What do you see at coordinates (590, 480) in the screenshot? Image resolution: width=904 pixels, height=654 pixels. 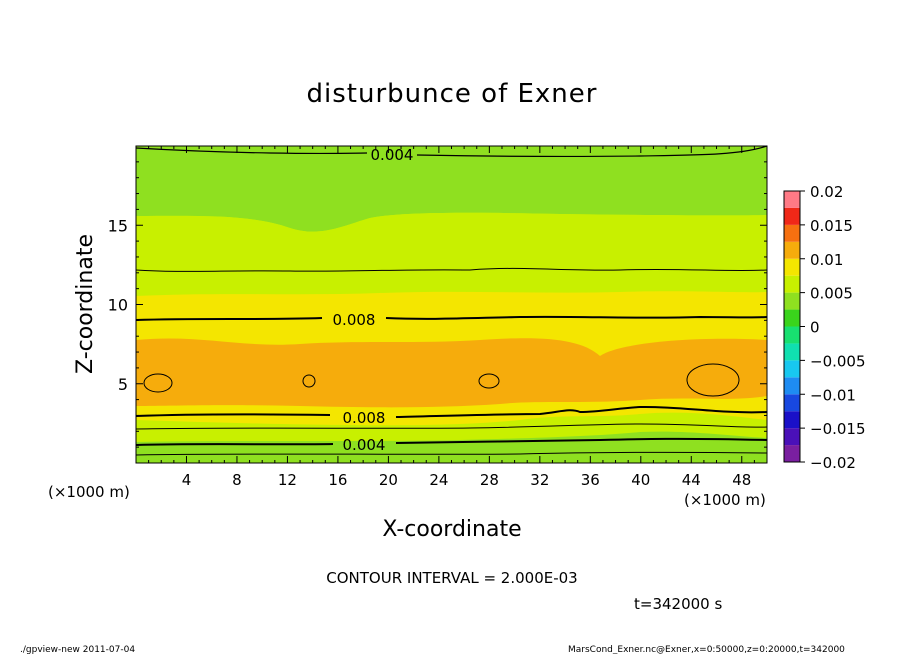 I see `x-tick-label: 36` at bounding box center [590, 480].